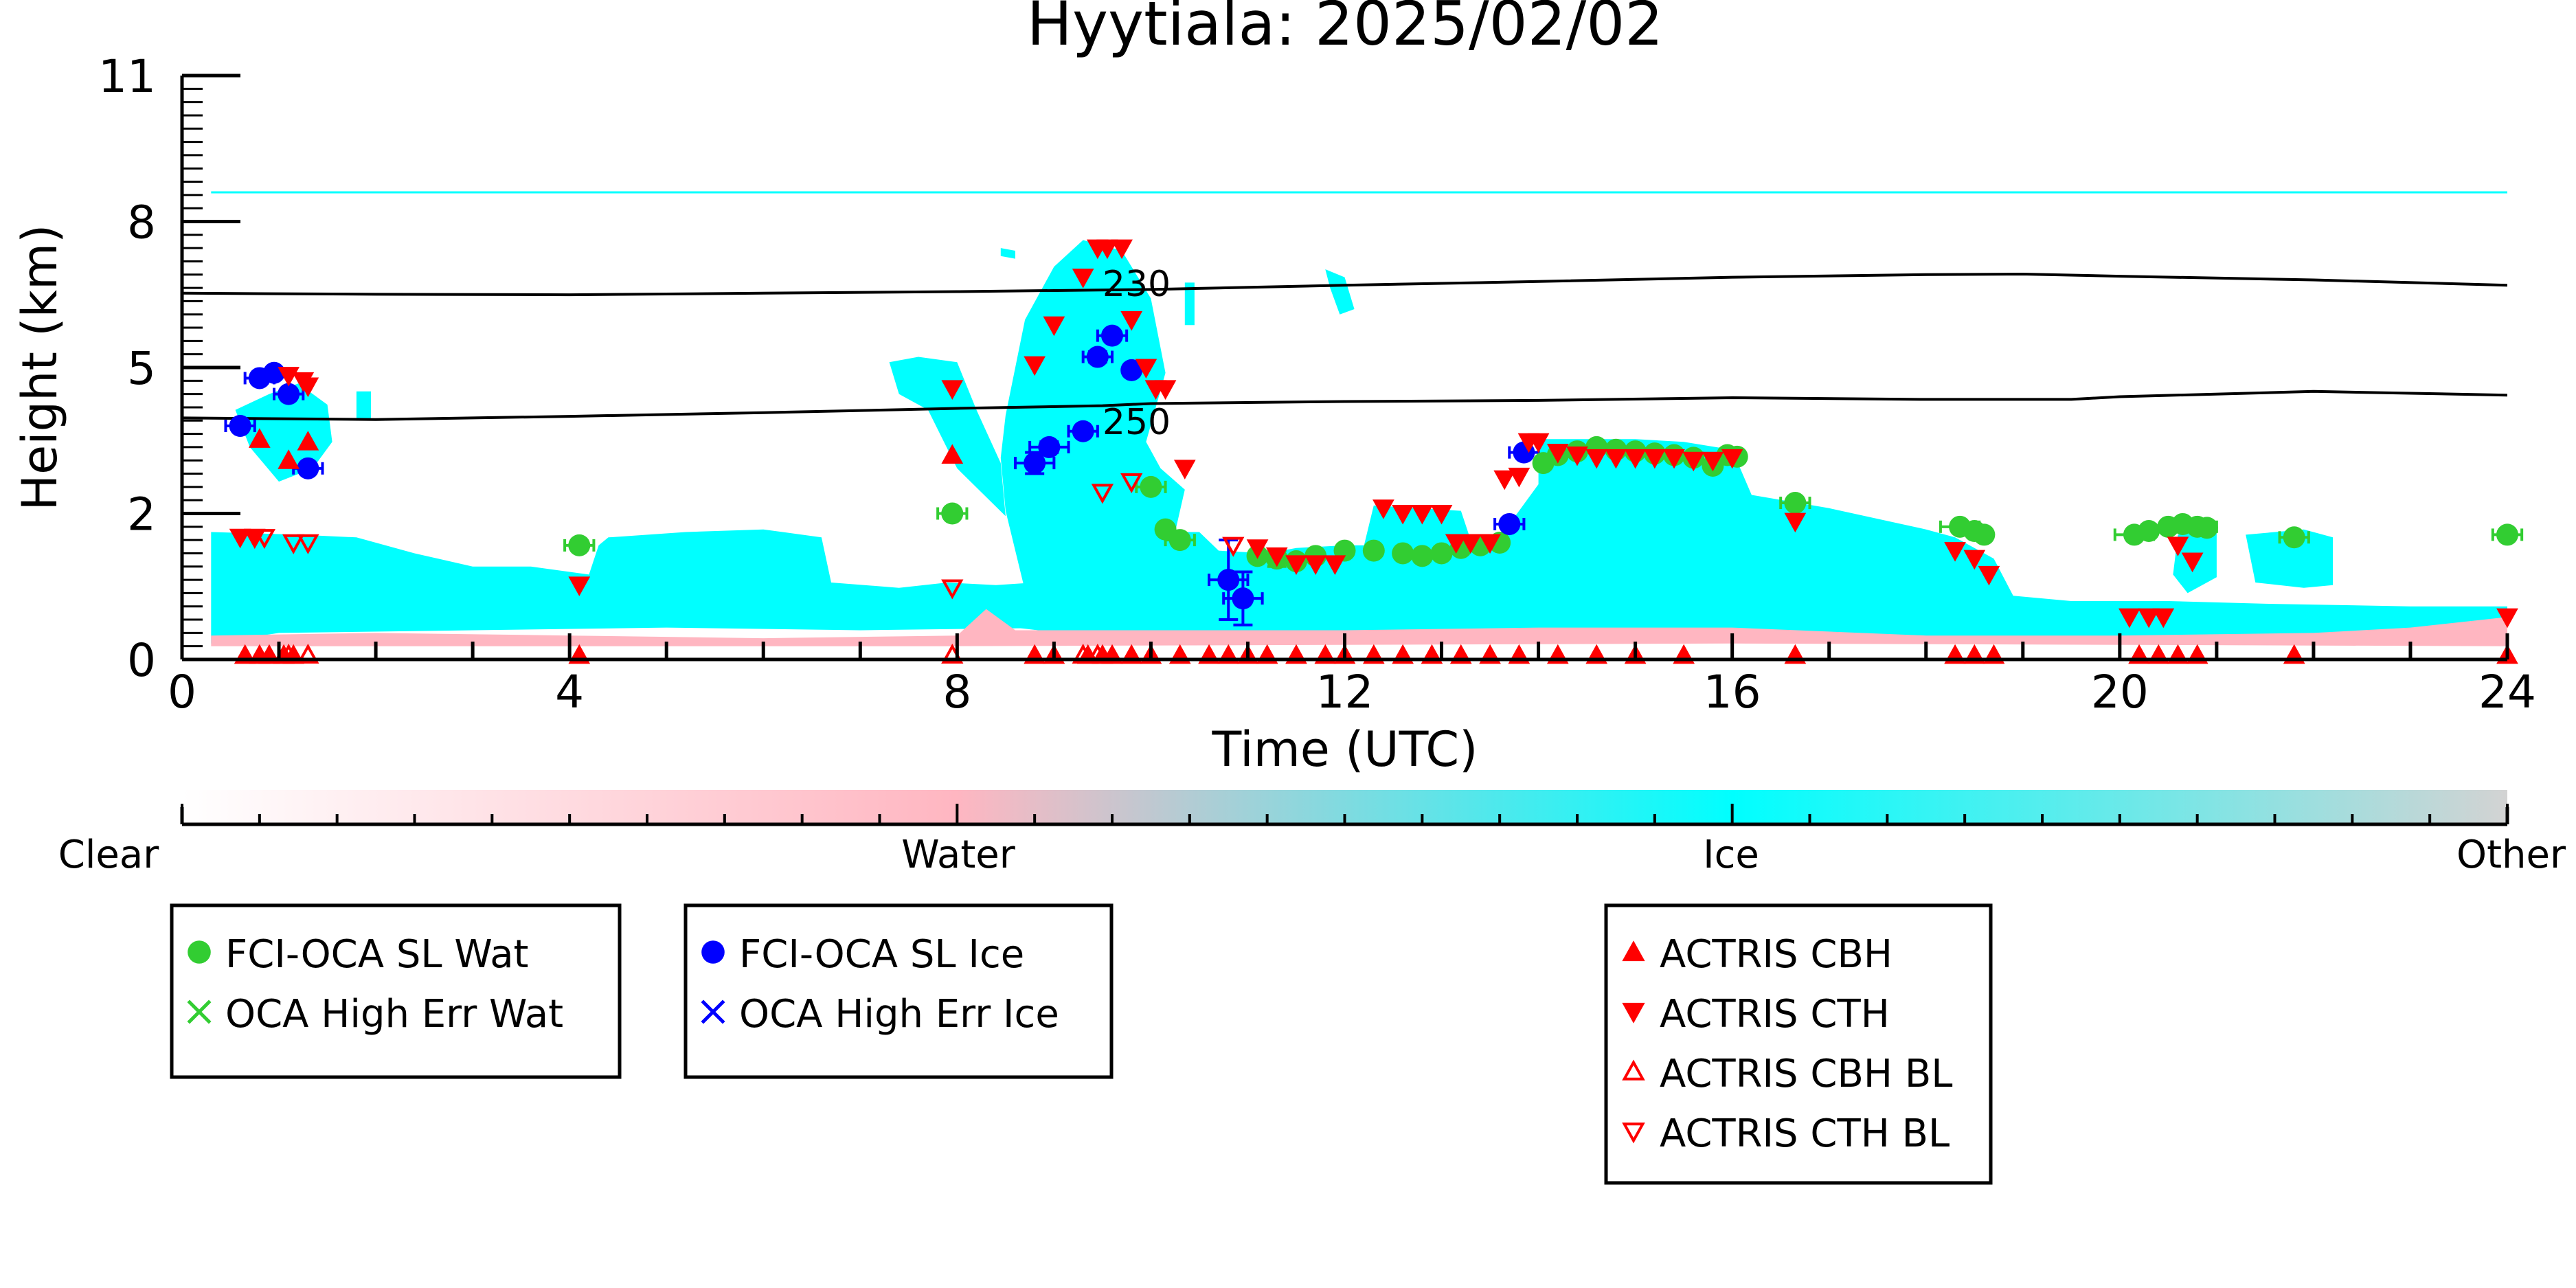 The width and height of the screenshot is (2576, 1288). I want to click on legend-label: FCI-OCA SL Ice, so click(881, 954).